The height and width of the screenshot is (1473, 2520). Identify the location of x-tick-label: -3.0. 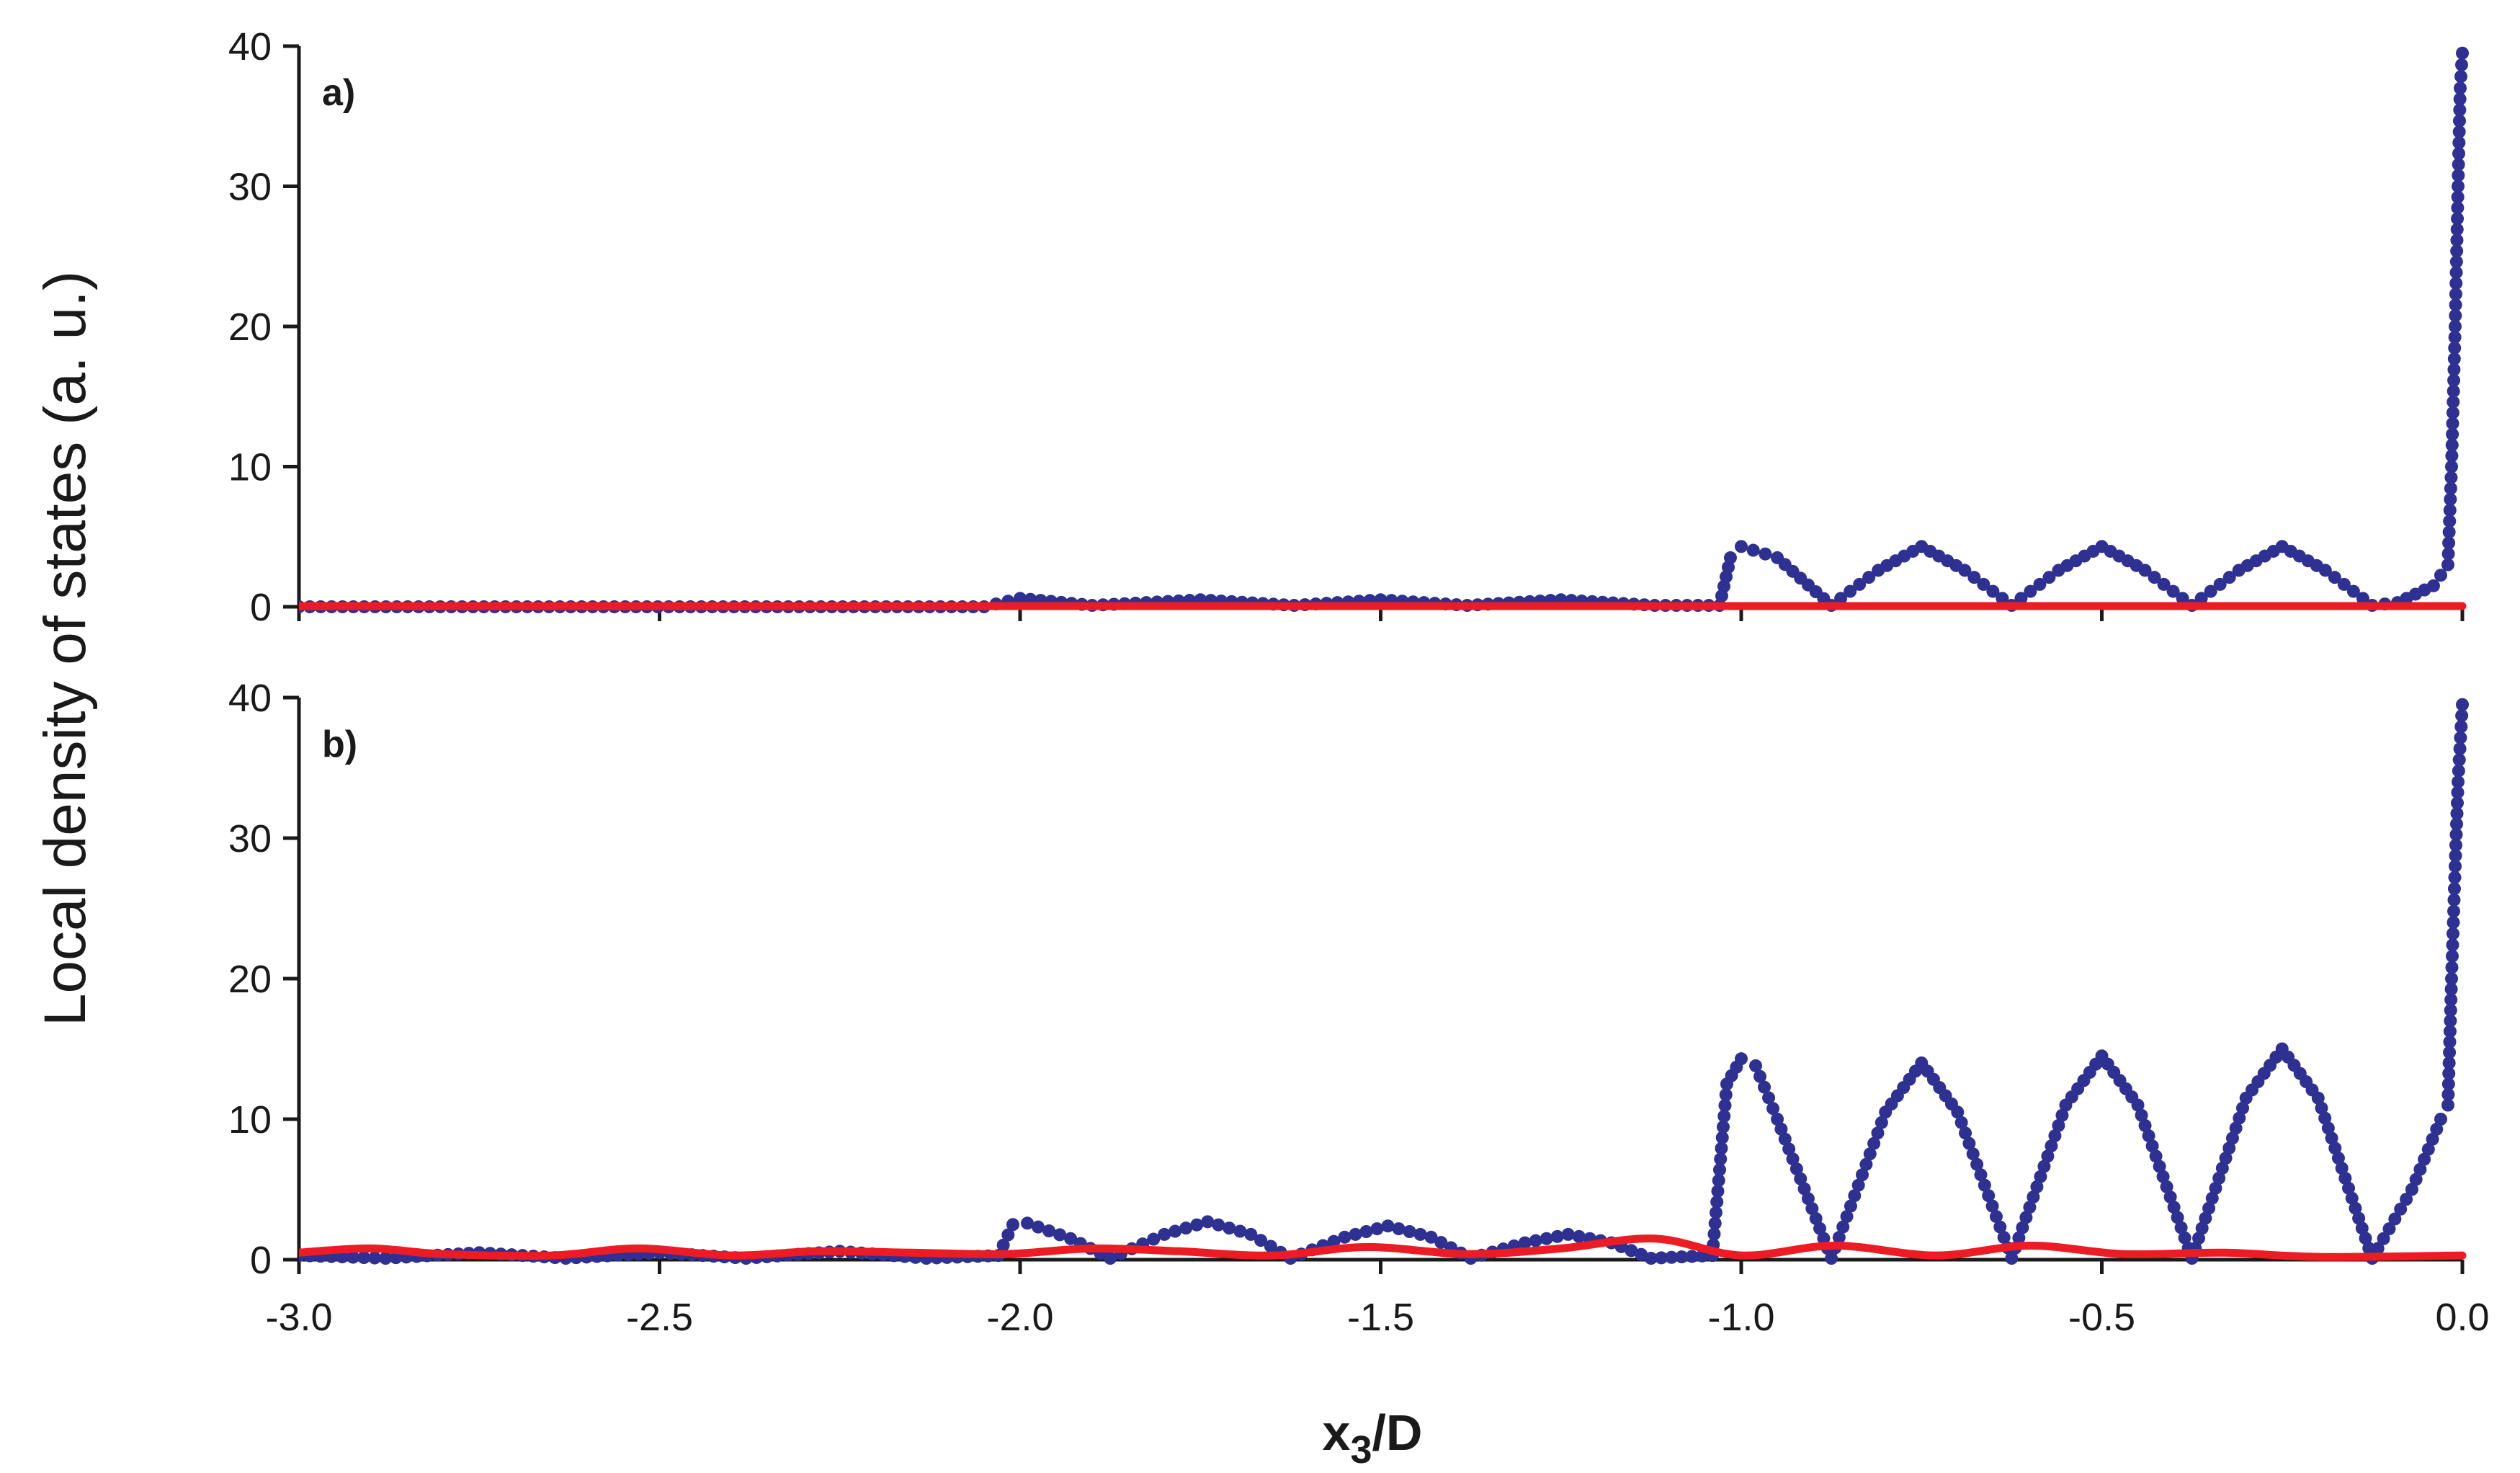
(298, 1317).